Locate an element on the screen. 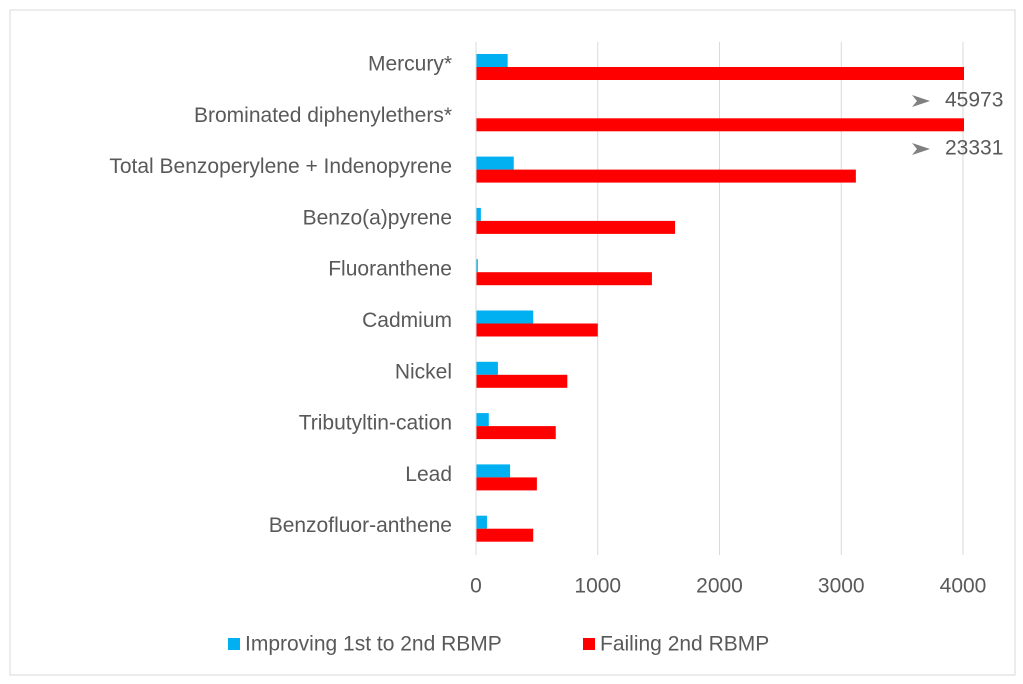  y-tick-label: Nickel is located at coordinates (423, 371).